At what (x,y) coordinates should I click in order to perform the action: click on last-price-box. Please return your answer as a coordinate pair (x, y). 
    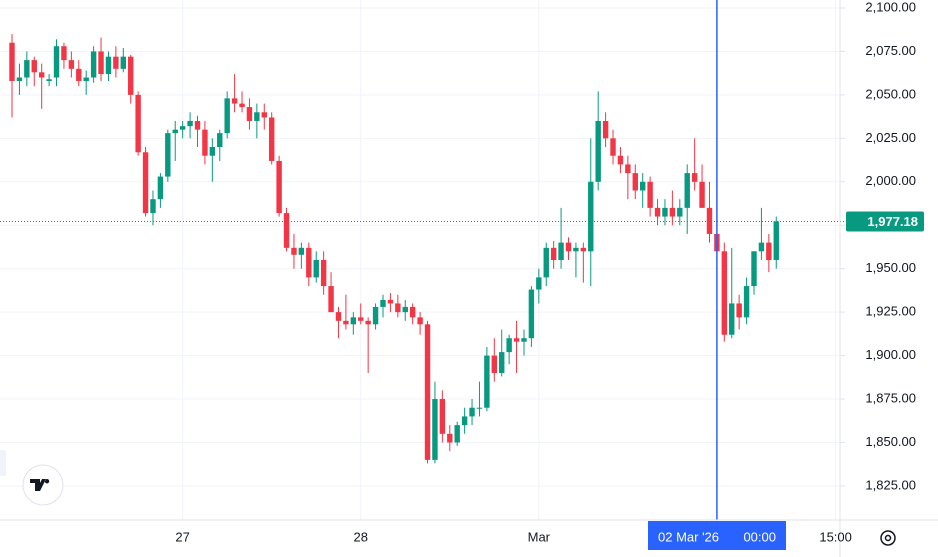
    Looking at the image, I should click on (885, 221).